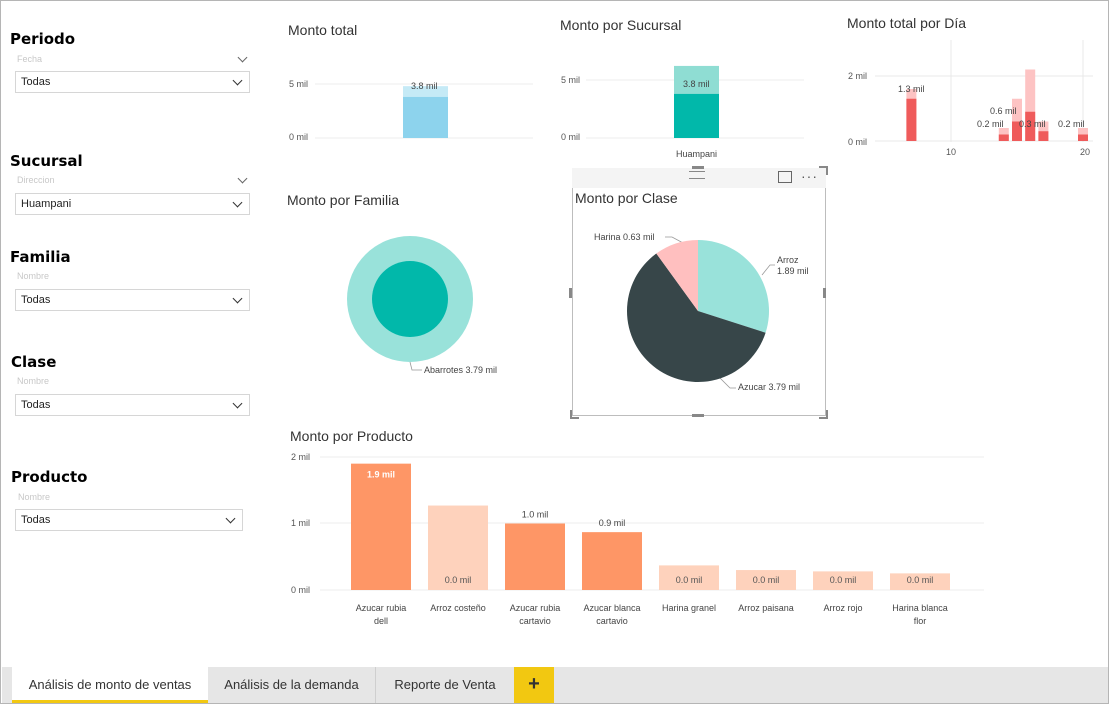 This screenshot has width=1111, height=706. Describe the element at coordinates (696, 317) in the screenshot. I see `pie-slice-azucar` at that location.